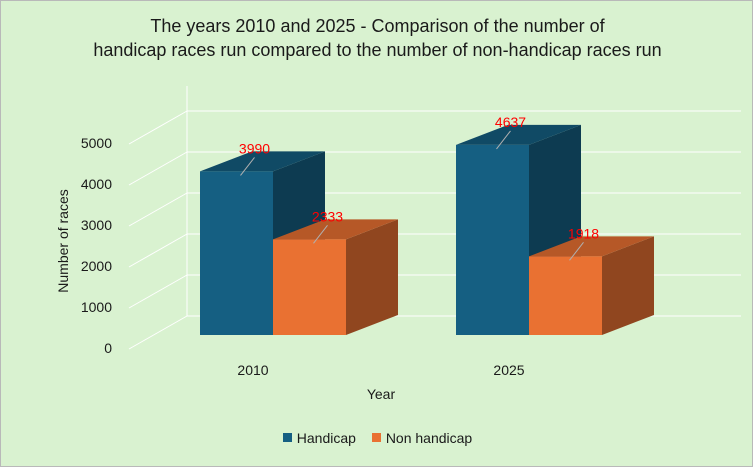 The width and height of the screenshot is (753, 468). I want to click on data-label: 4637, so click(510, 122).